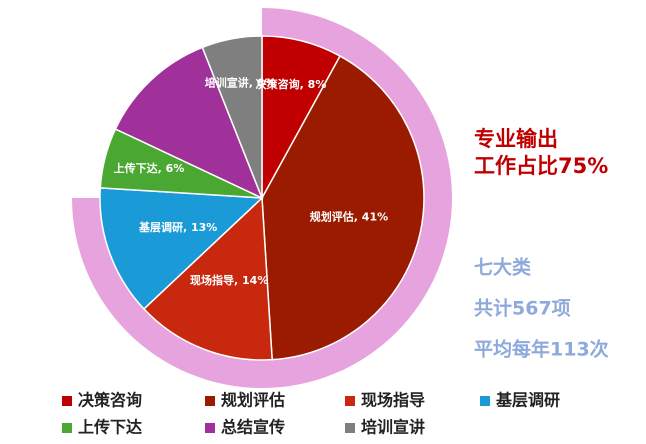 The height and width of the screenshot is (444, 646). What do you see at coordinates (541, 166) in the screenshot?
I see `annotation: 工作占比75%` at bounding box center [541, 166].